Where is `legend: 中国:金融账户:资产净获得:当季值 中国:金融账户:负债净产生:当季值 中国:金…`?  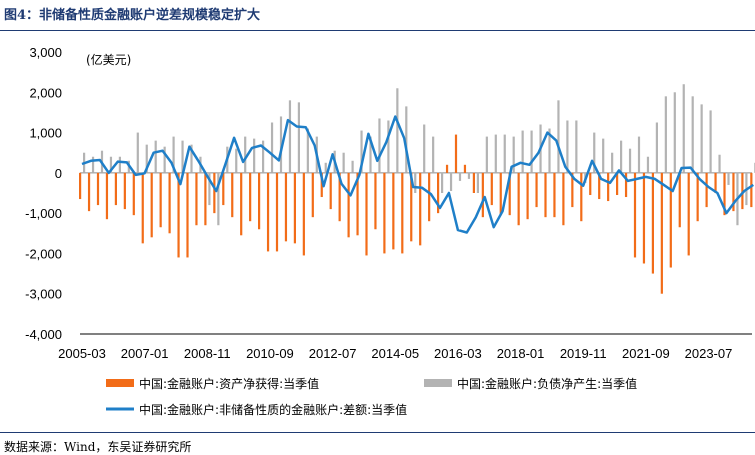
legend: 中国:金融账户:资产净获得:当季值 中国:金融账户:负债净产生:当季值 中国:金… is located at coordinates (371, 396).